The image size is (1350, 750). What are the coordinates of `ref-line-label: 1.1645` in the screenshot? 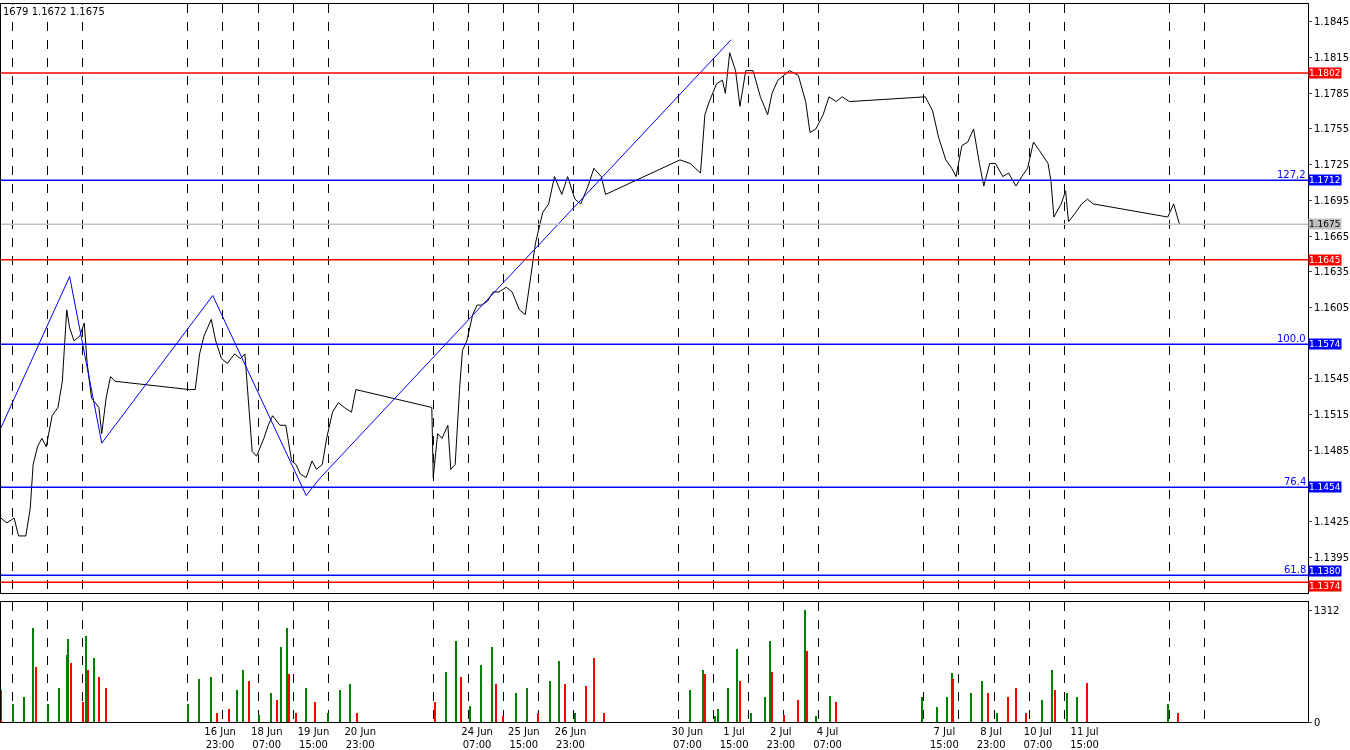 It's located at (1325, 260).